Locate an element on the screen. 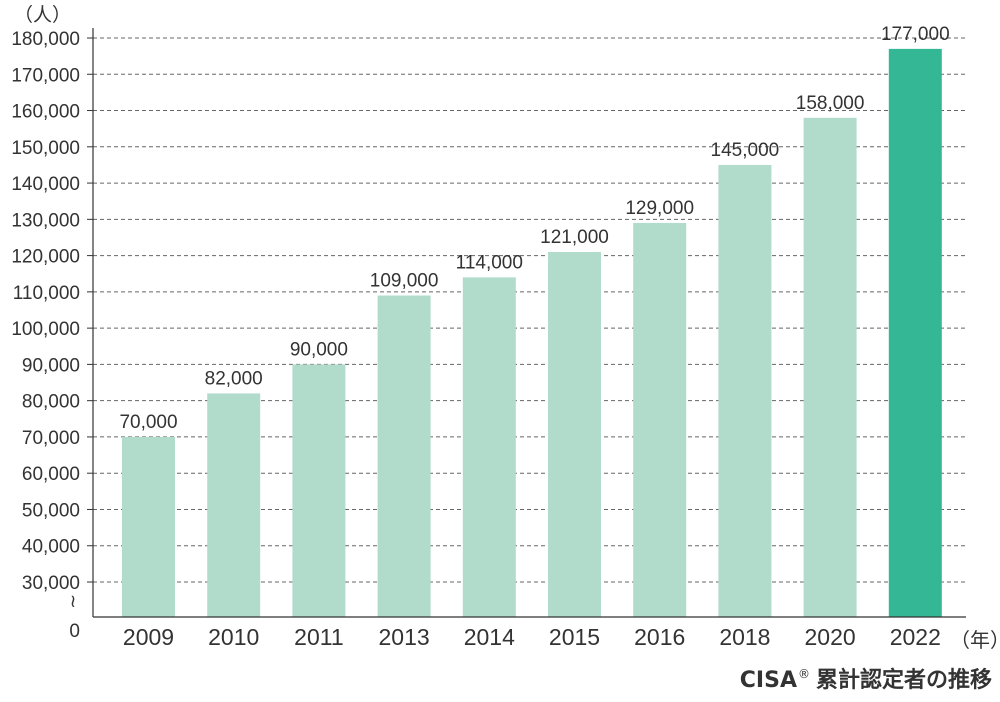 The width and height of the screenshot is (1000, 702). y-tick-label: 50,000 is located at coordinates (51, 510).